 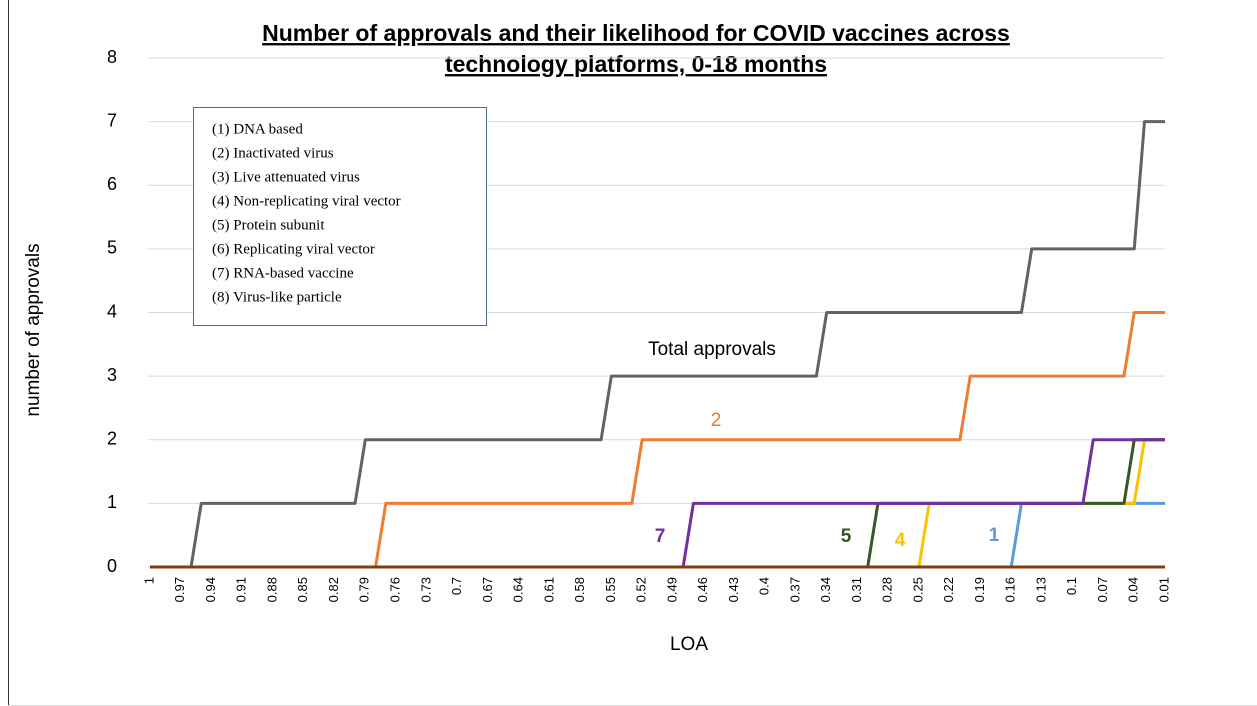 I want to click on x-tick-label: 0.04, so click(x=1133, y=589).